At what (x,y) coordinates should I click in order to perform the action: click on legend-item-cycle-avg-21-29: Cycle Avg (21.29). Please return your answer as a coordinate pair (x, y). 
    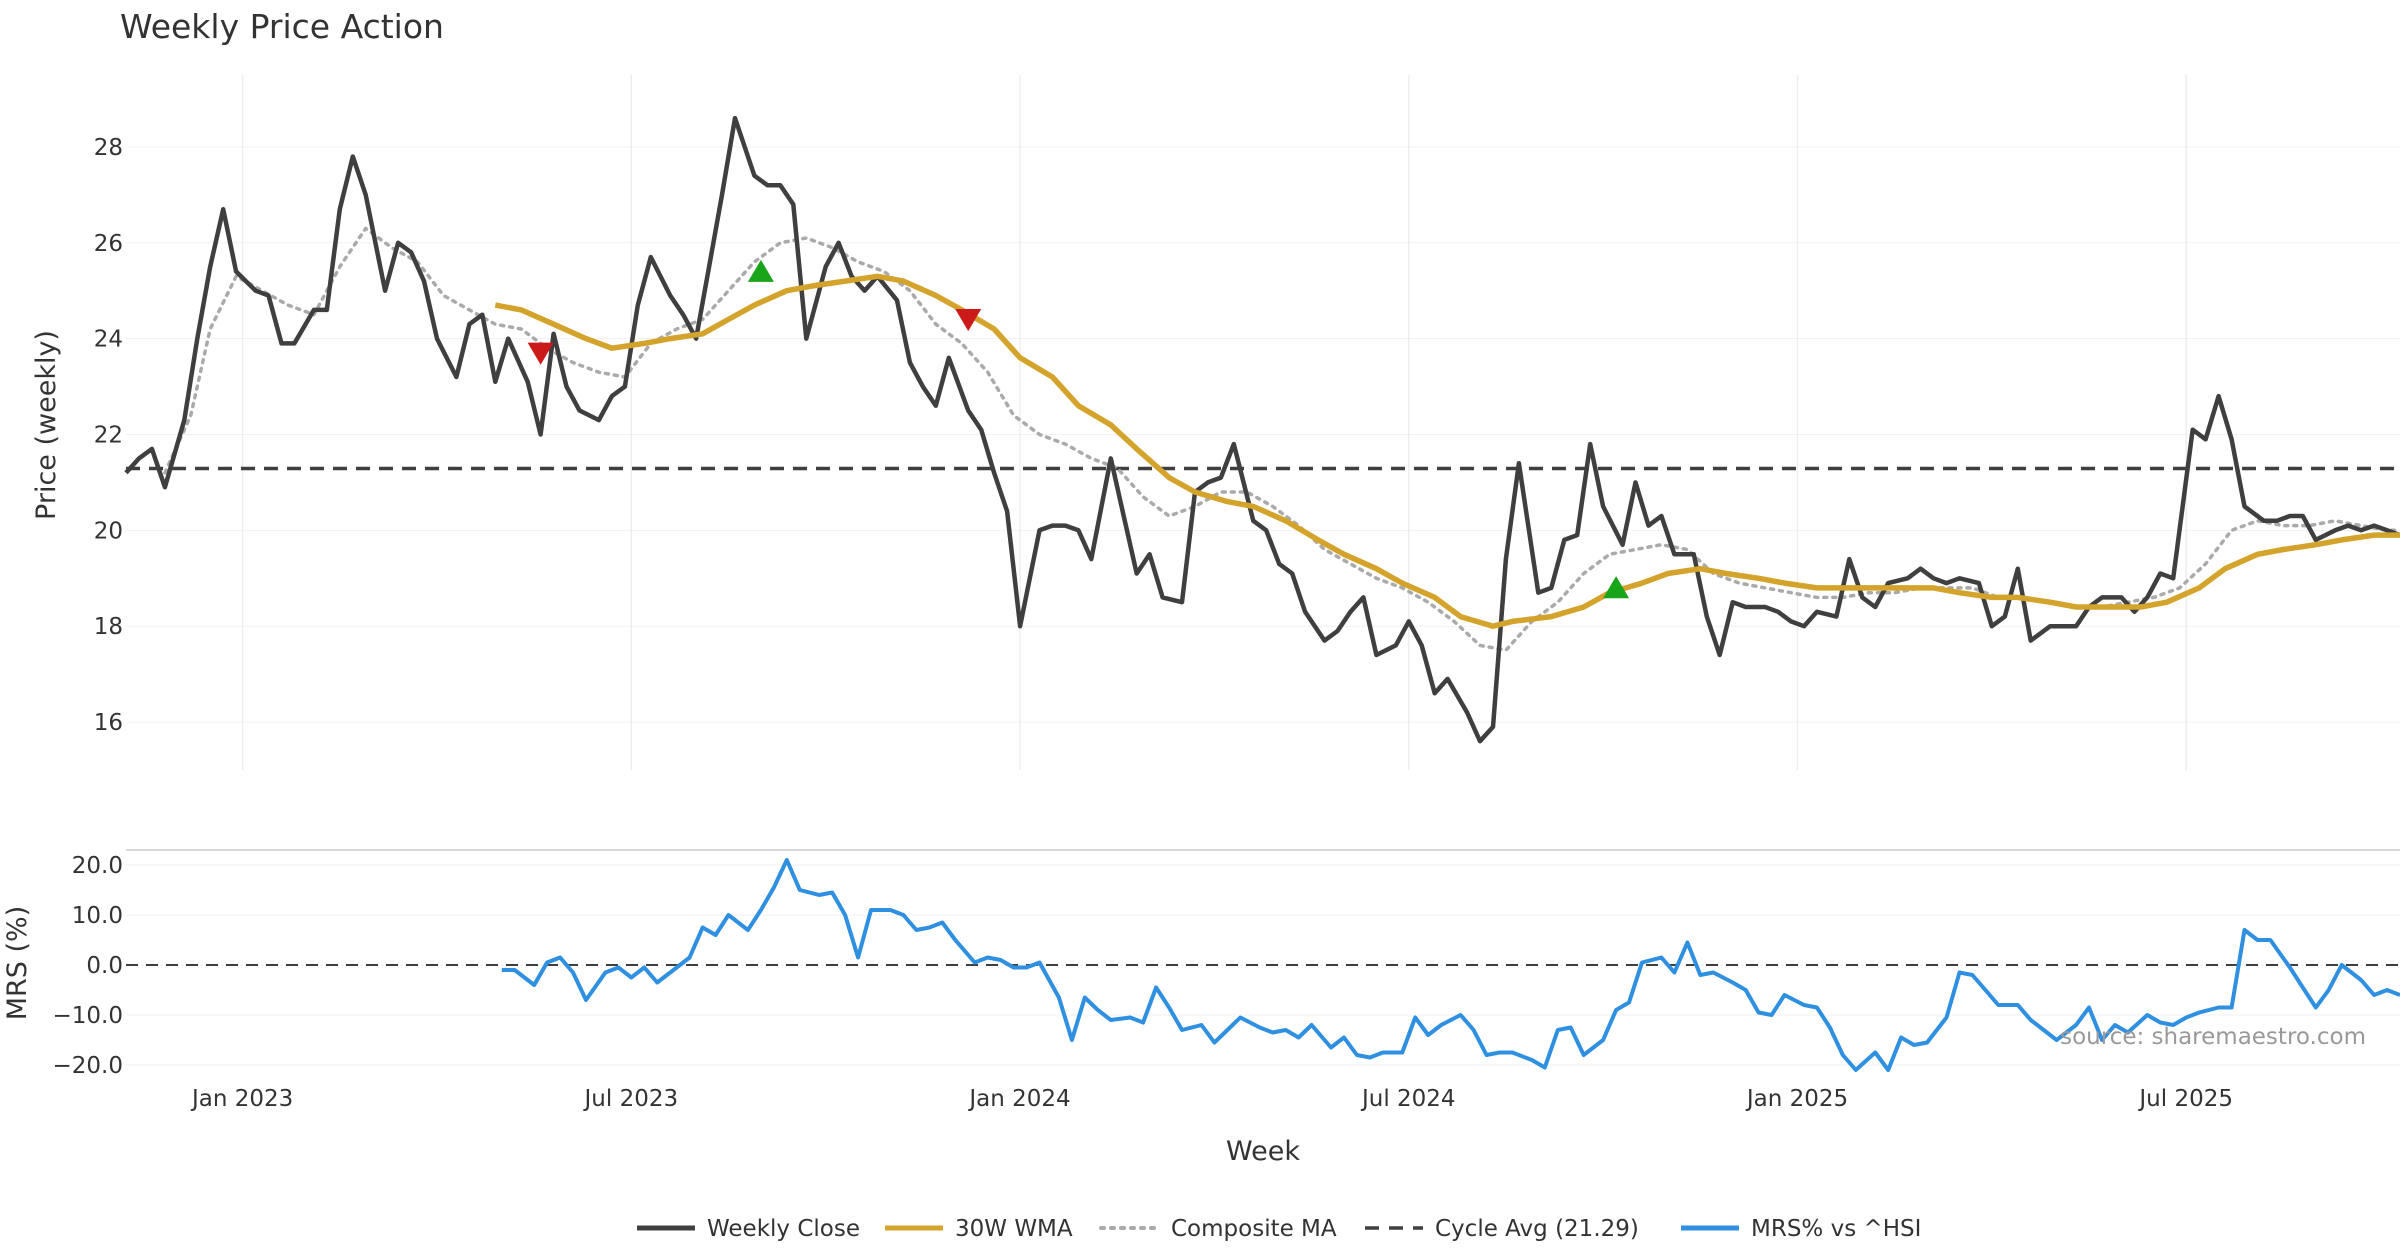
    Looking at the image, I should click on (1502, 1229).